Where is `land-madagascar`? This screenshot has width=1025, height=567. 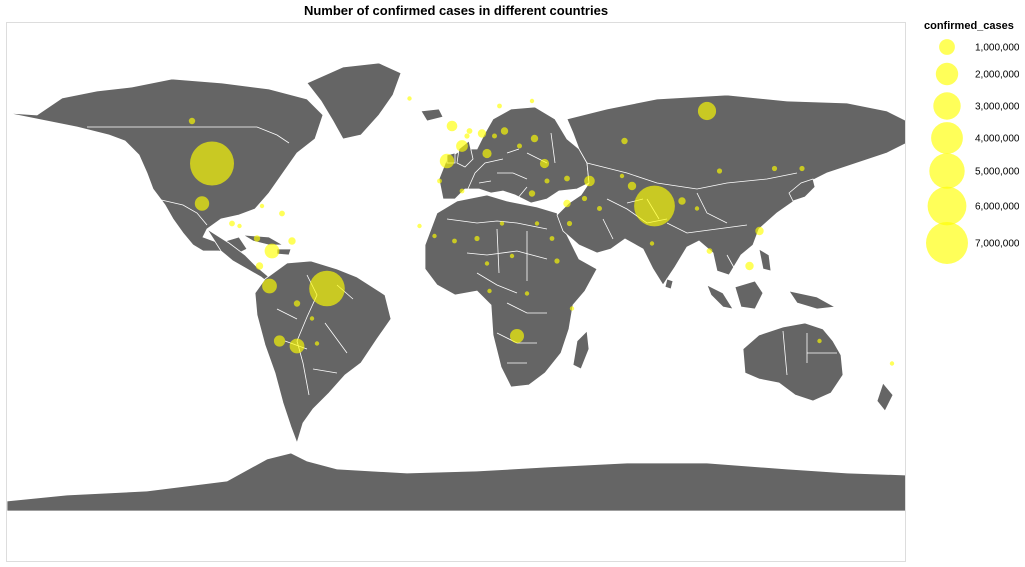
land-madagascar is located at coordinates (581, 350).